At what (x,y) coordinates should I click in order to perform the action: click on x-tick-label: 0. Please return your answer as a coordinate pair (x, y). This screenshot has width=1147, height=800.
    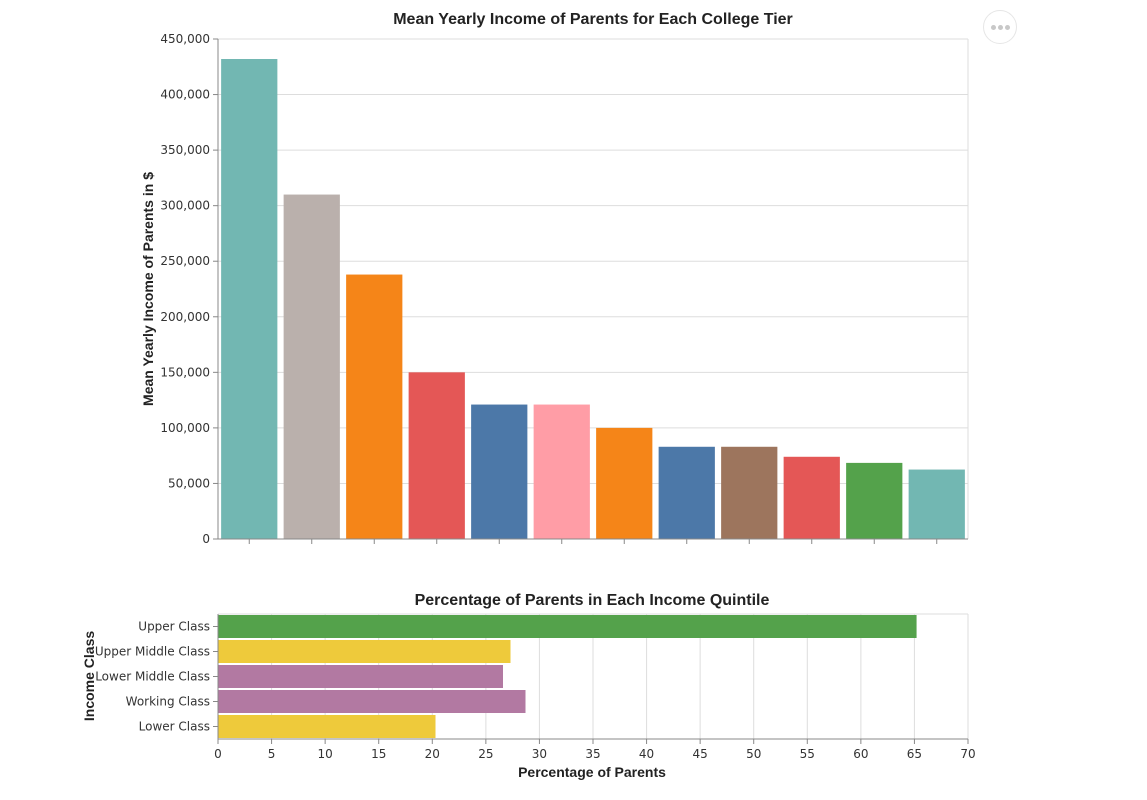
    Looking at the image, I should click on (218, 754).